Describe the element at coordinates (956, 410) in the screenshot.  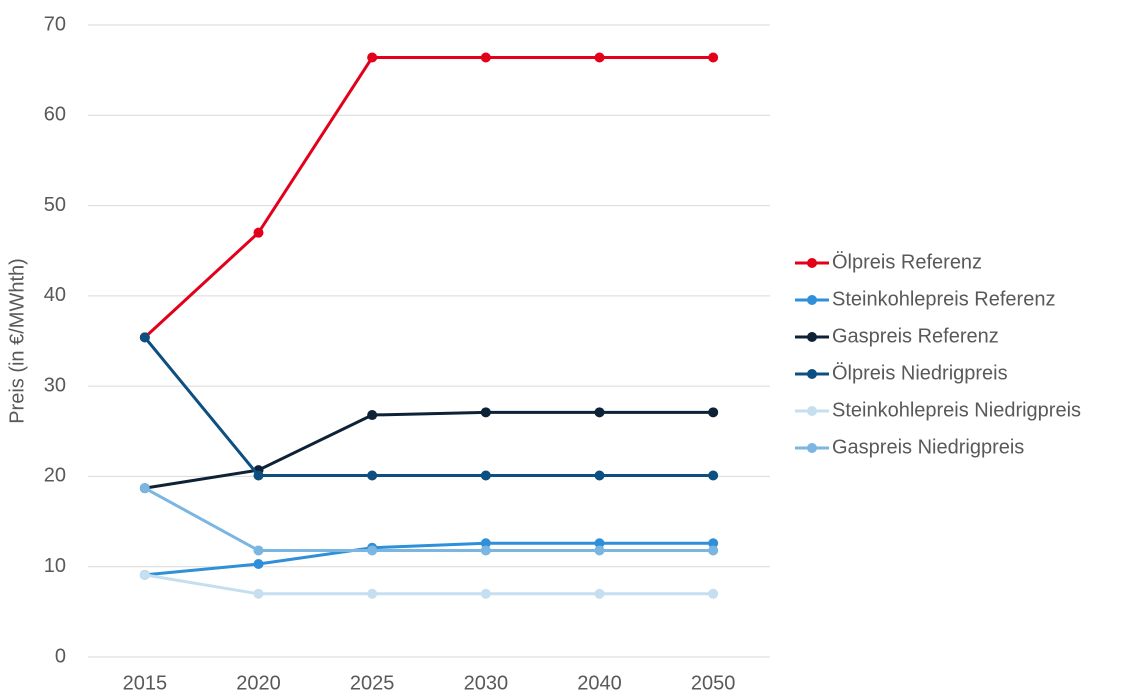
I see `legend-label: Steinkohlepreis Niedrigpreis` at that location.